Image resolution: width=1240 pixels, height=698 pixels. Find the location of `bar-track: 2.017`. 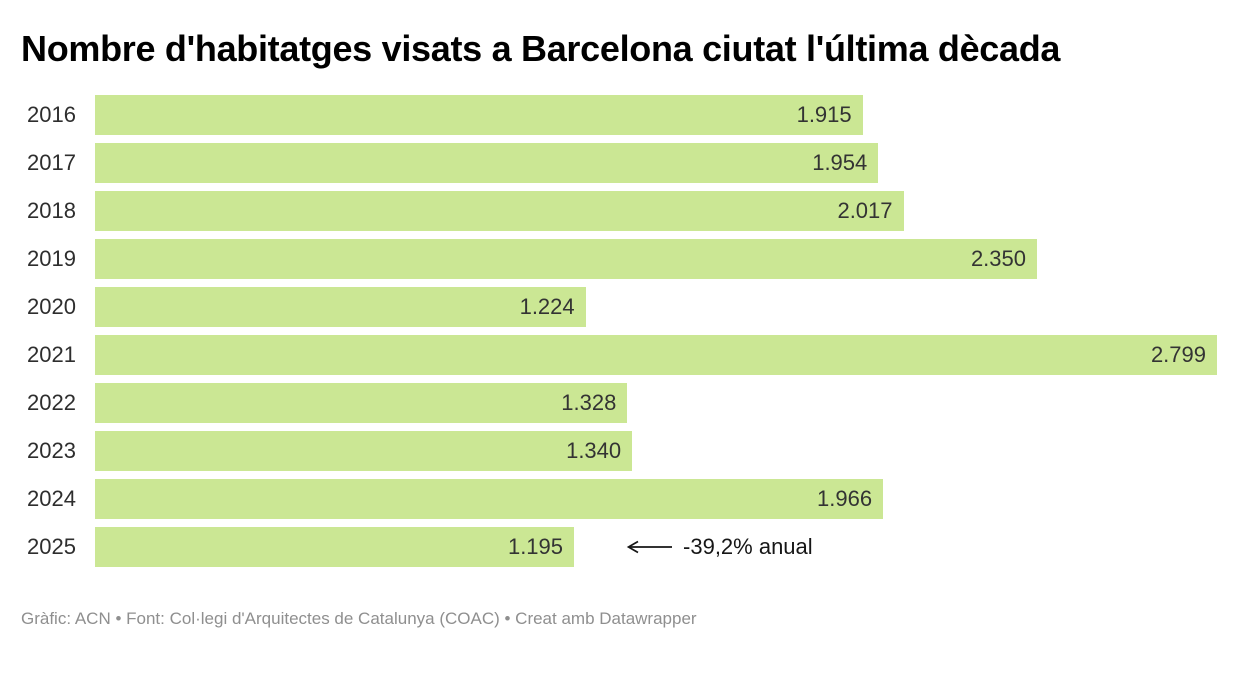

bar-track: 2.017 is located at coordinates (656, 211).